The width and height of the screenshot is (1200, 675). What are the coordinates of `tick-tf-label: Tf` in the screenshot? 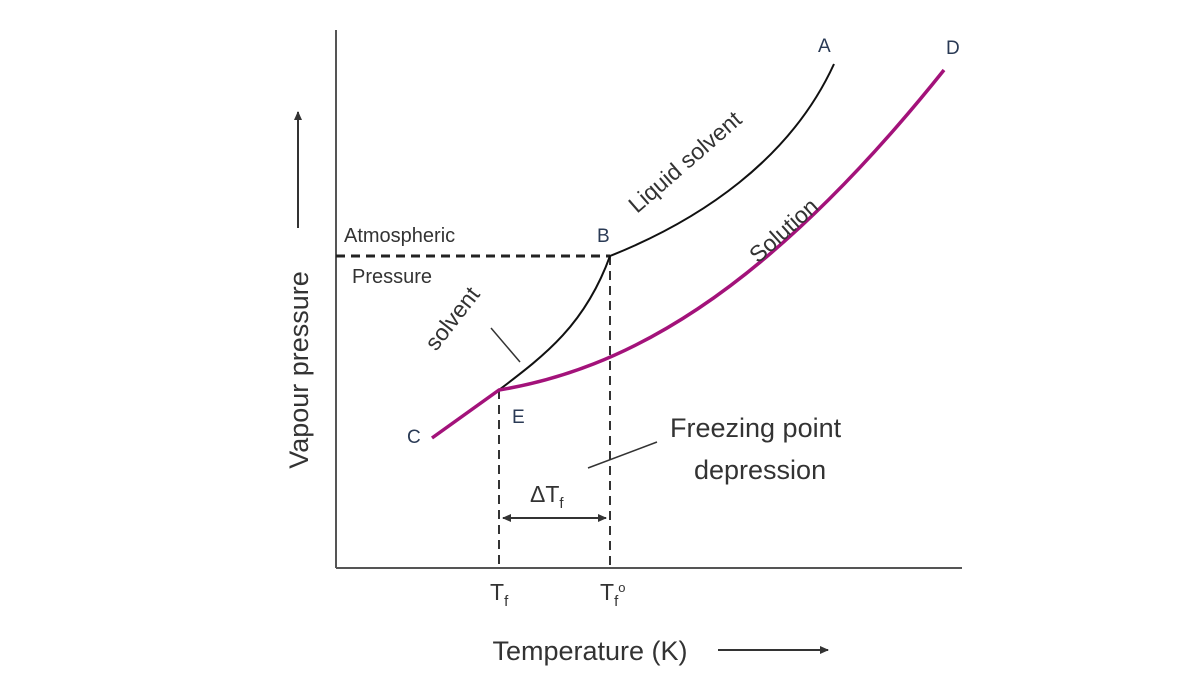 It's located at (499, 594).